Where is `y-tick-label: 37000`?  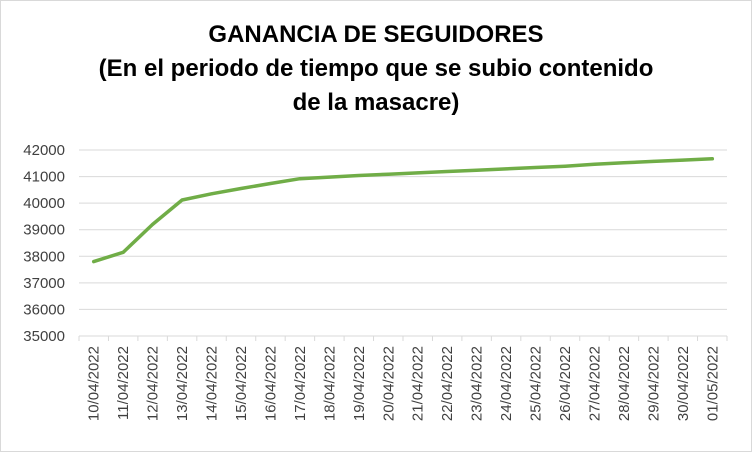 y-tick-label: 37000 is located at coordinates (44, 283).